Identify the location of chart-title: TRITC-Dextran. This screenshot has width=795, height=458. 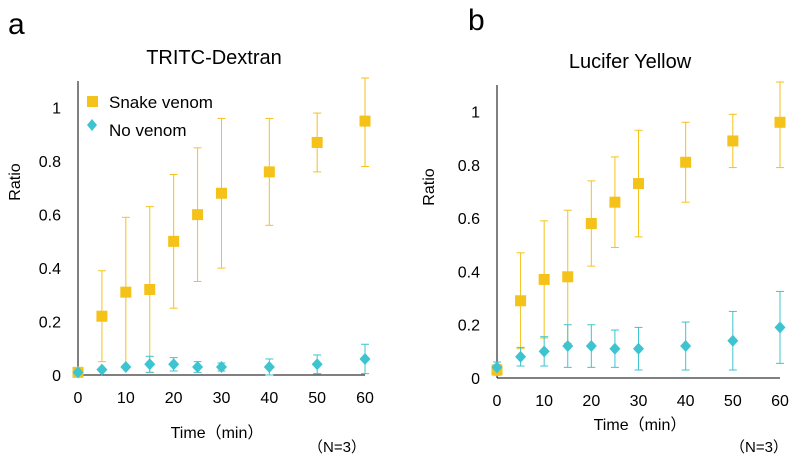
(214, 58).